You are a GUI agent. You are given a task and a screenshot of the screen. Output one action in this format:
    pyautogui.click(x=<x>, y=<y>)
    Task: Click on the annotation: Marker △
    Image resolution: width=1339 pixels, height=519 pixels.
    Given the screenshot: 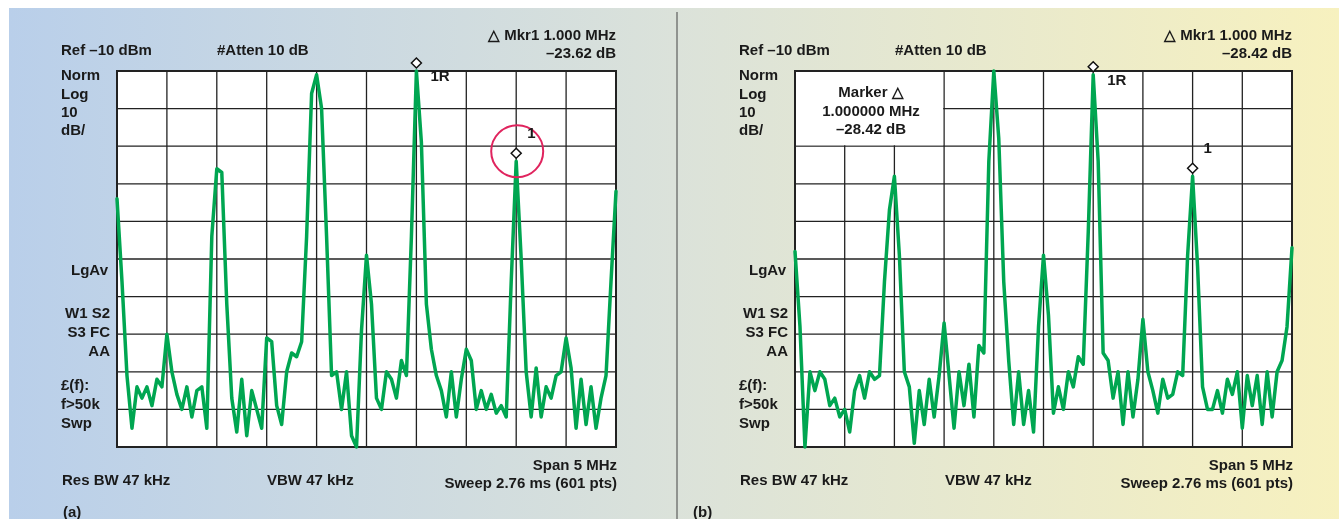 What is the action you would take?
    pyautogui.click(x=871, y=91)
    